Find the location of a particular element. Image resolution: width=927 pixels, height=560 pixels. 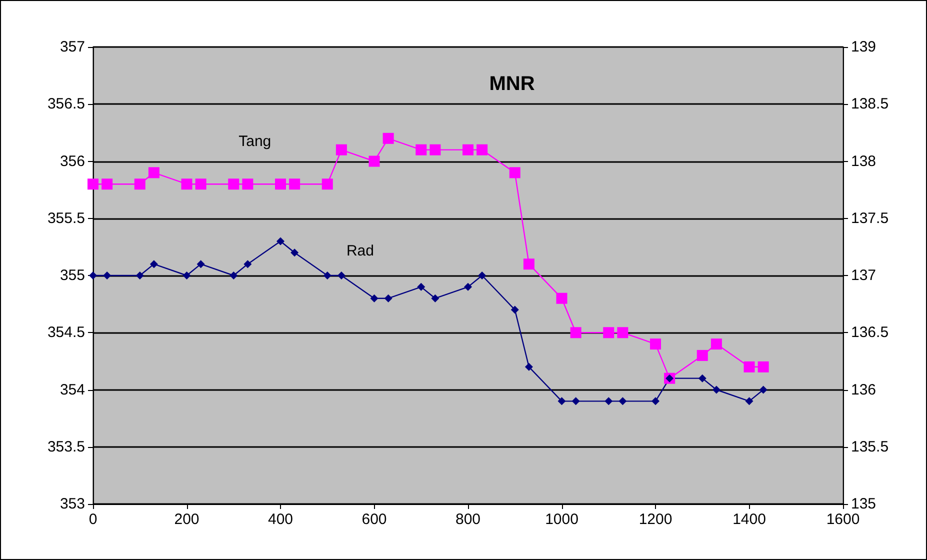

y2-tick-label: 135 is located at coordinates (863, 504).